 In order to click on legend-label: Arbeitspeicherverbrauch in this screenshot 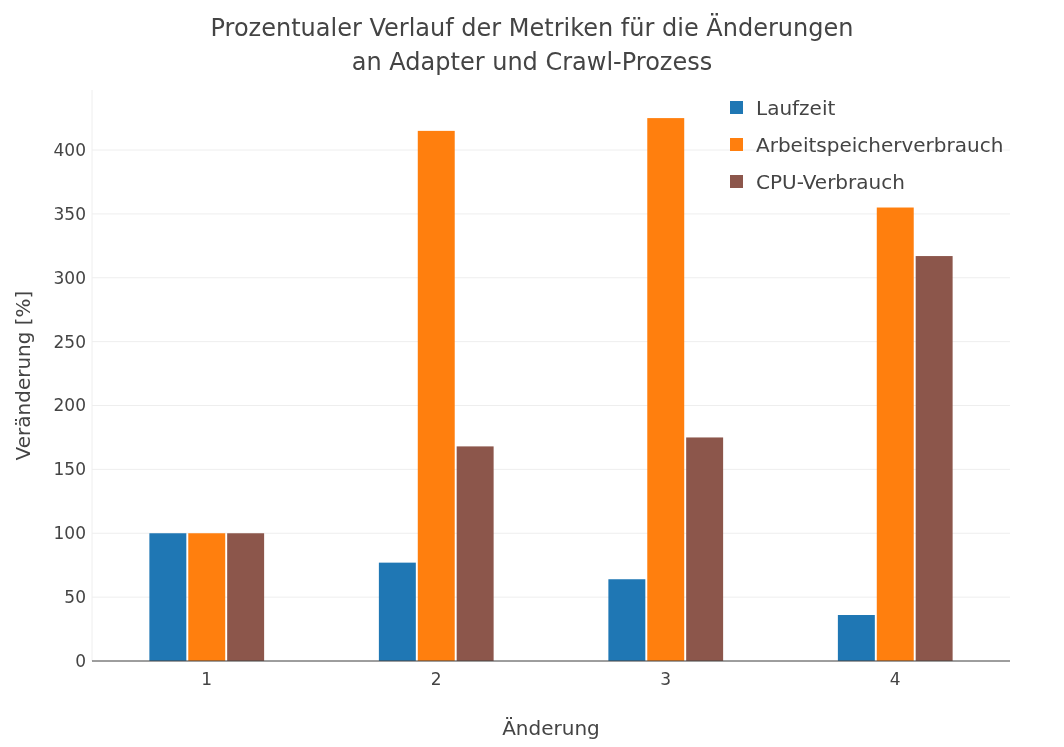, I will do `click(880, 145)`.